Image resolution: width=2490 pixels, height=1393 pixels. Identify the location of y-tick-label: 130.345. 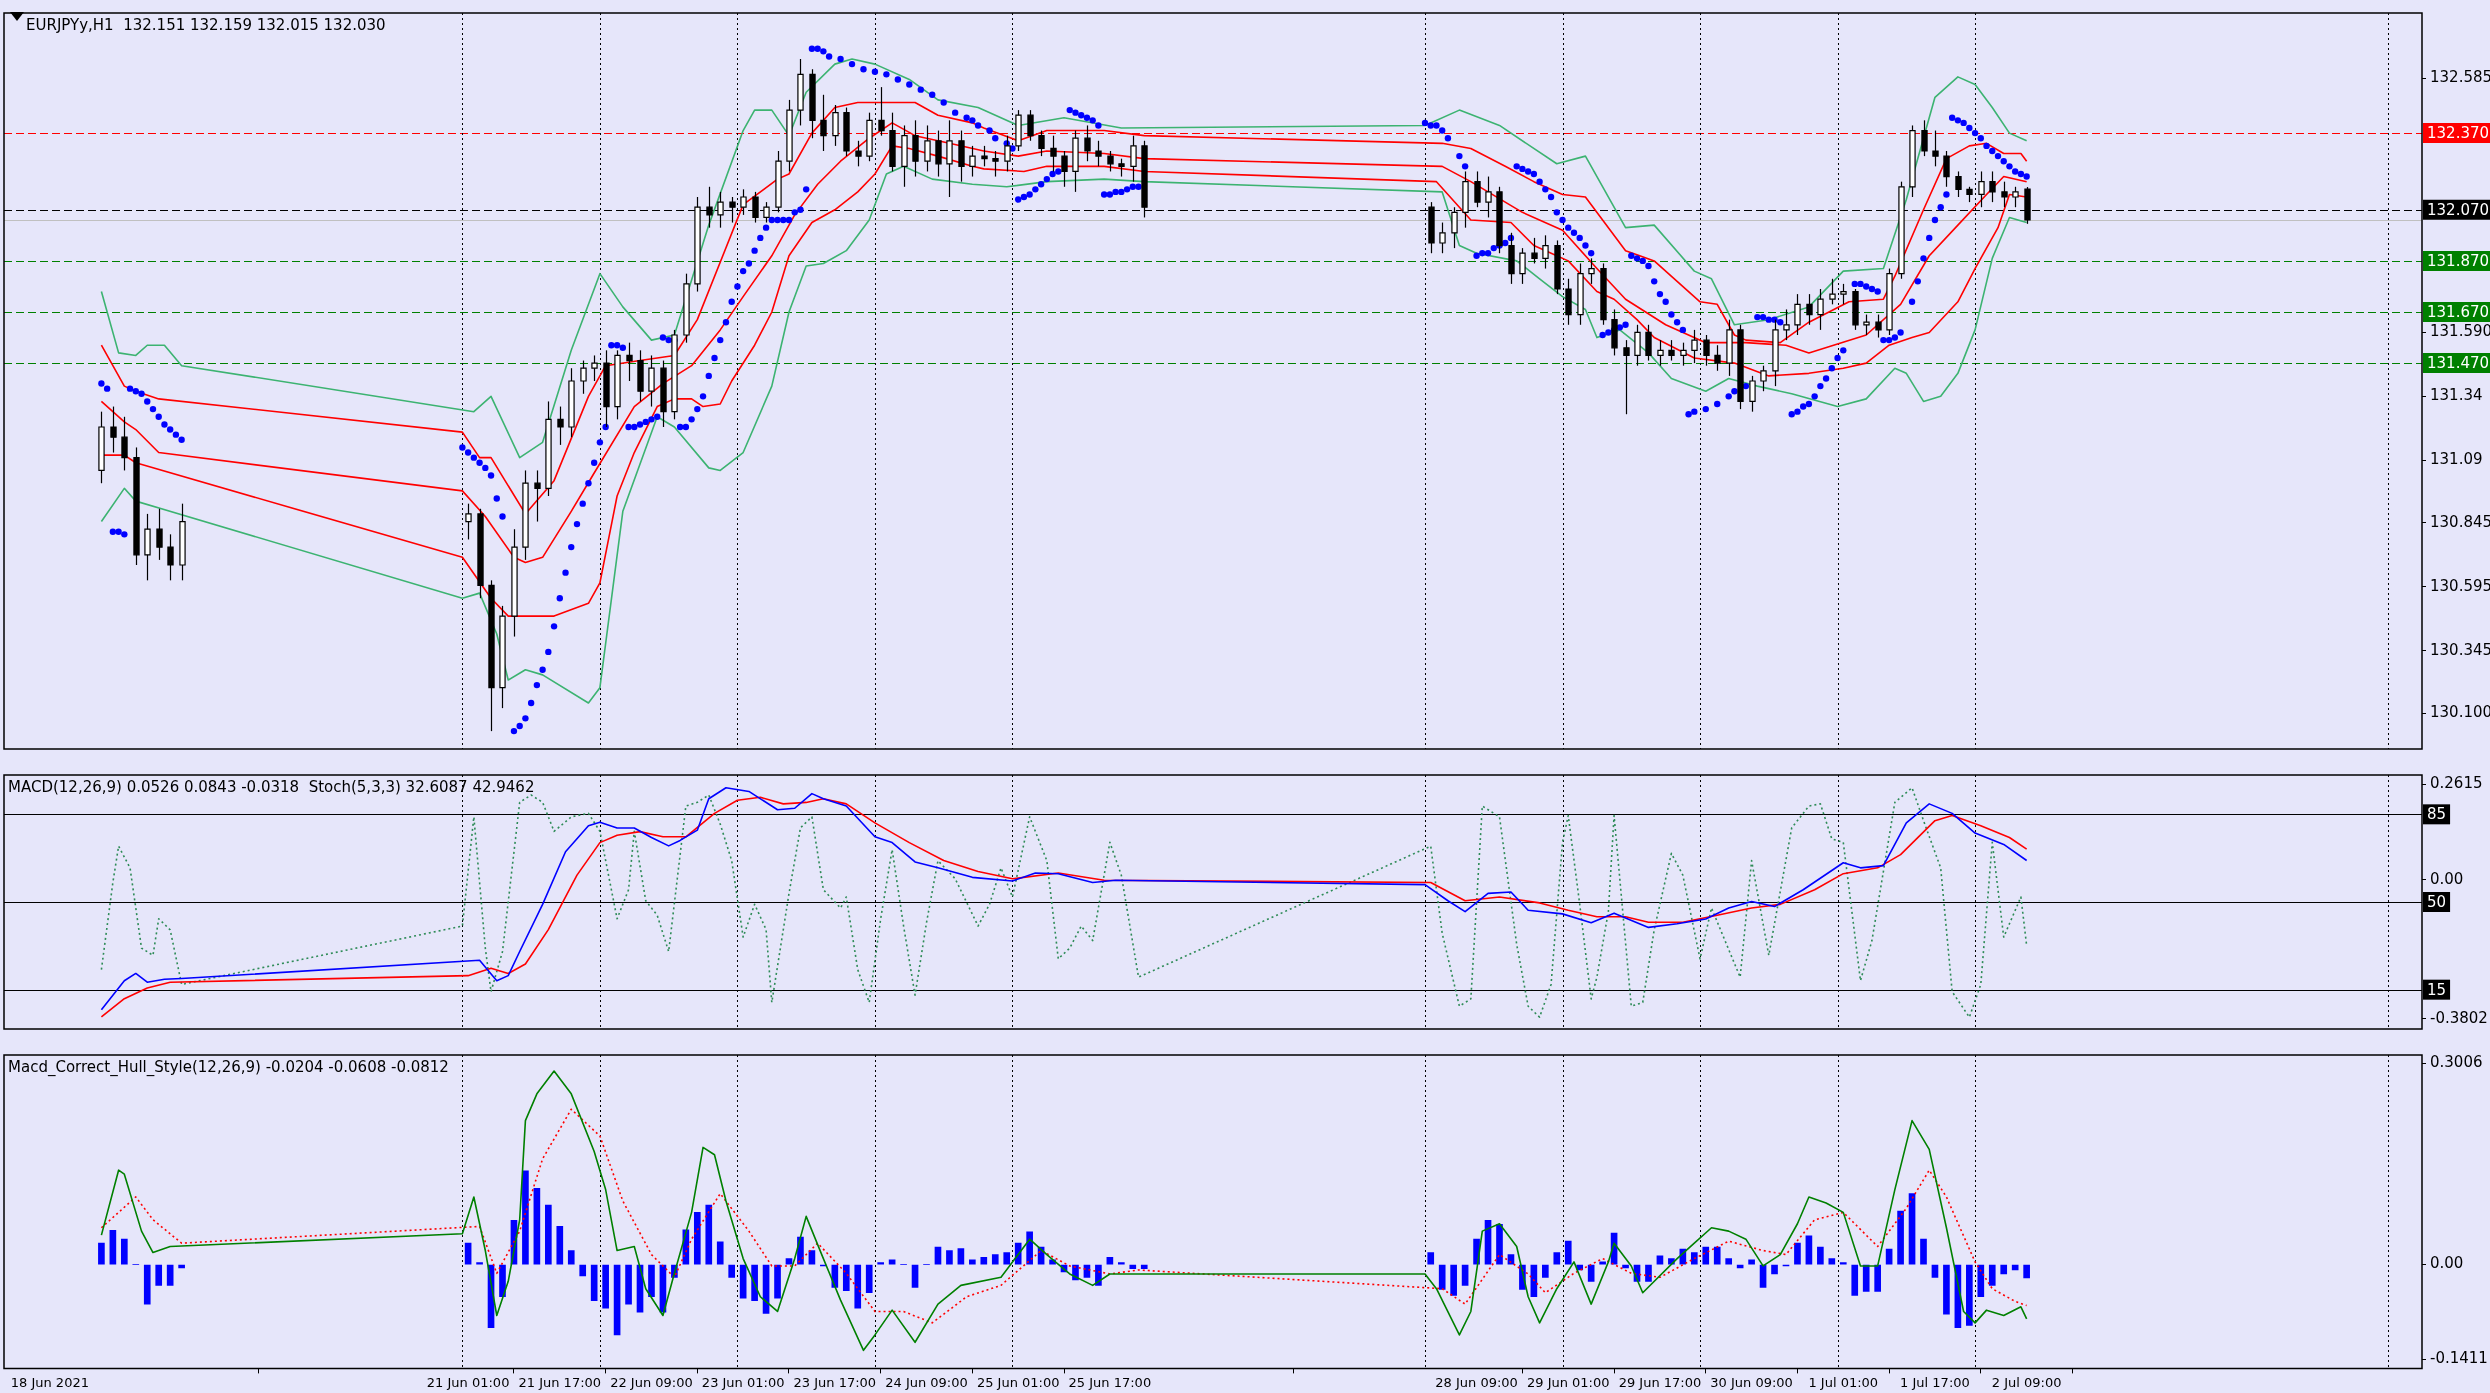
(2460, 649).